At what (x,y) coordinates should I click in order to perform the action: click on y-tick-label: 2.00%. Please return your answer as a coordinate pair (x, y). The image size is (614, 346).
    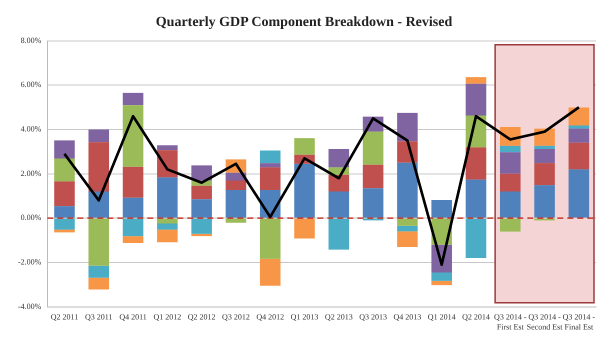
    Looking at the image, I should click on (31, 173).